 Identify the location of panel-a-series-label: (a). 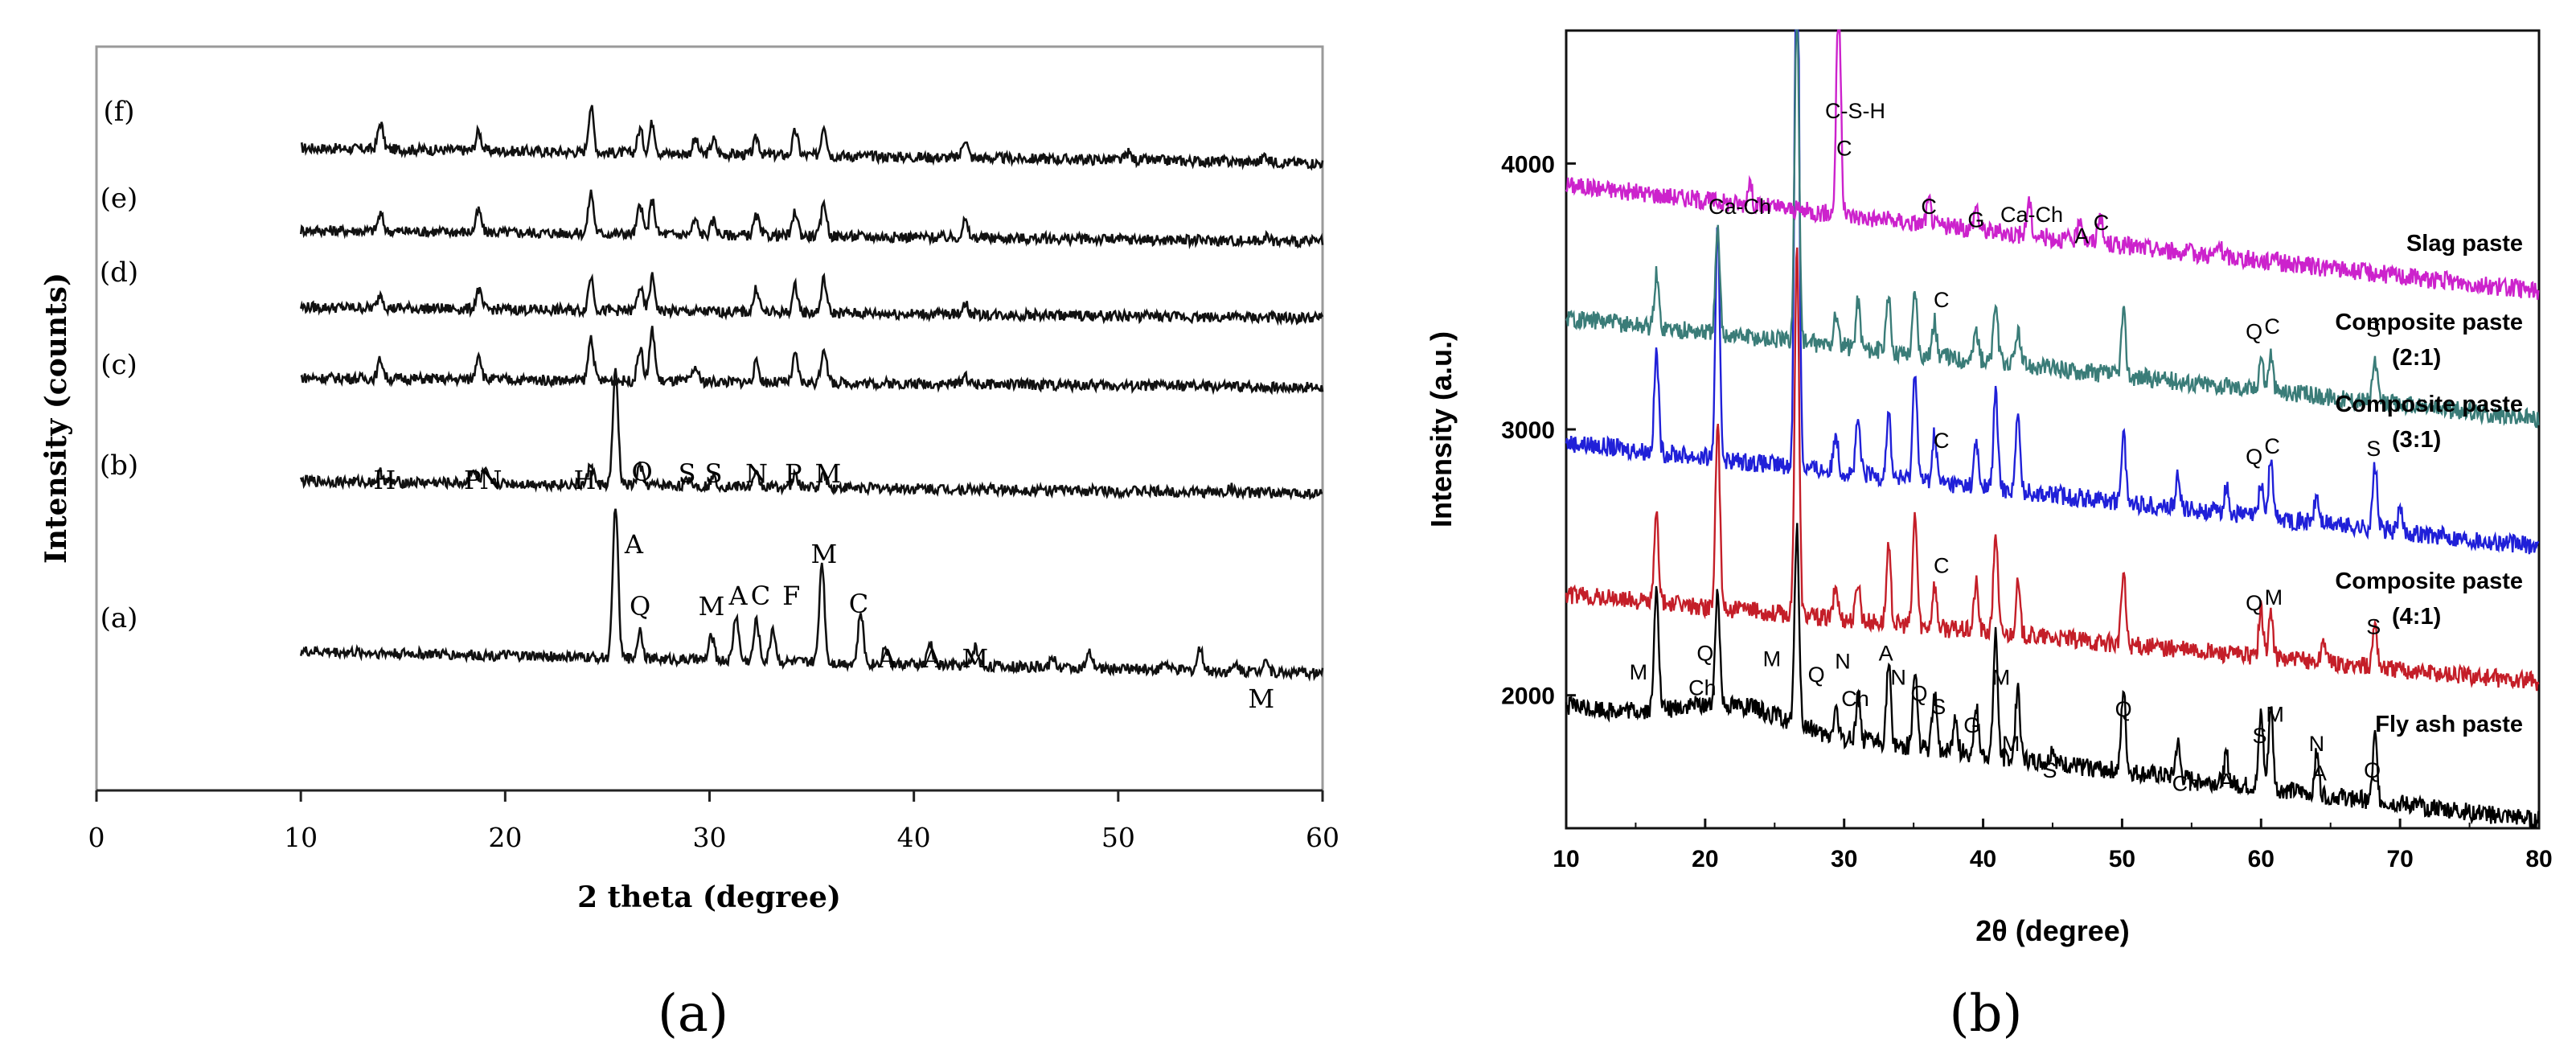
(119, 618).